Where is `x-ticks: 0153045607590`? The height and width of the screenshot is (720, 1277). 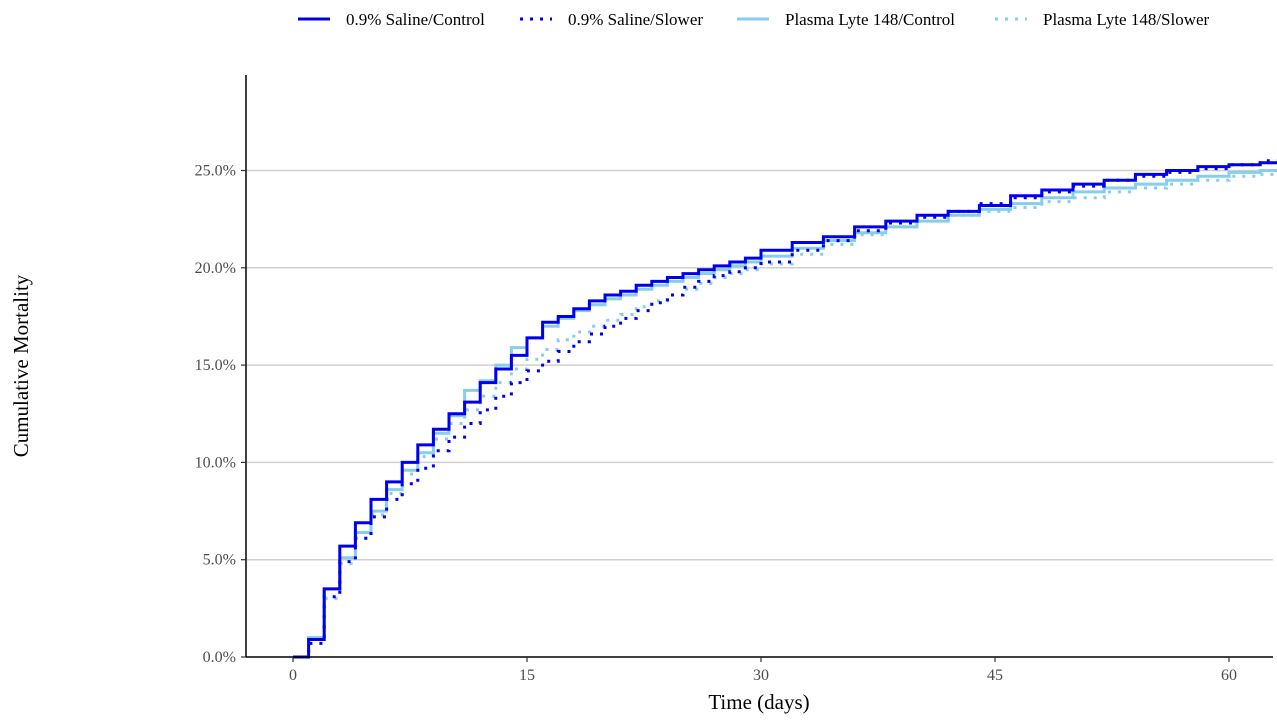
x-ticks: 0153045607590 is located at coordinates (763, 670).